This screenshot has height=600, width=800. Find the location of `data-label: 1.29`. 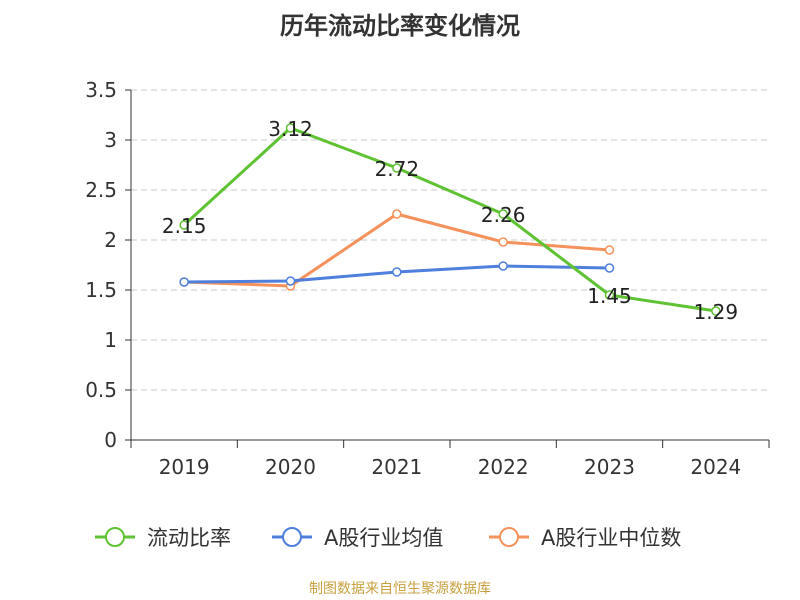

data-label: 1.29 is located at coordinates (716, 312).